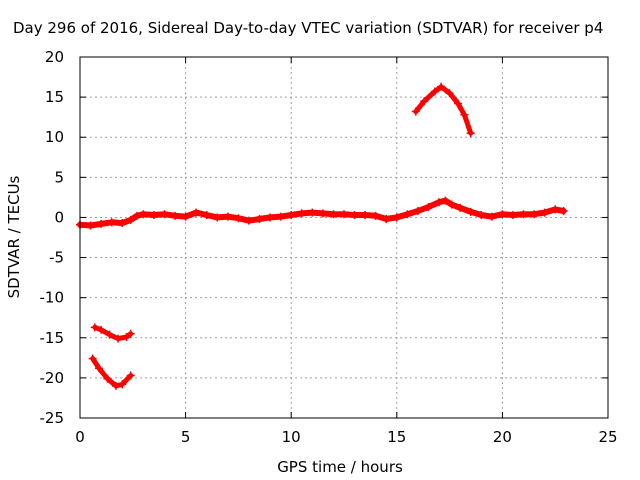  What do you see at coordinates (54, 137) in the screenshot?
I see `y-tick-label: 10` at bounding box center [54, 137].